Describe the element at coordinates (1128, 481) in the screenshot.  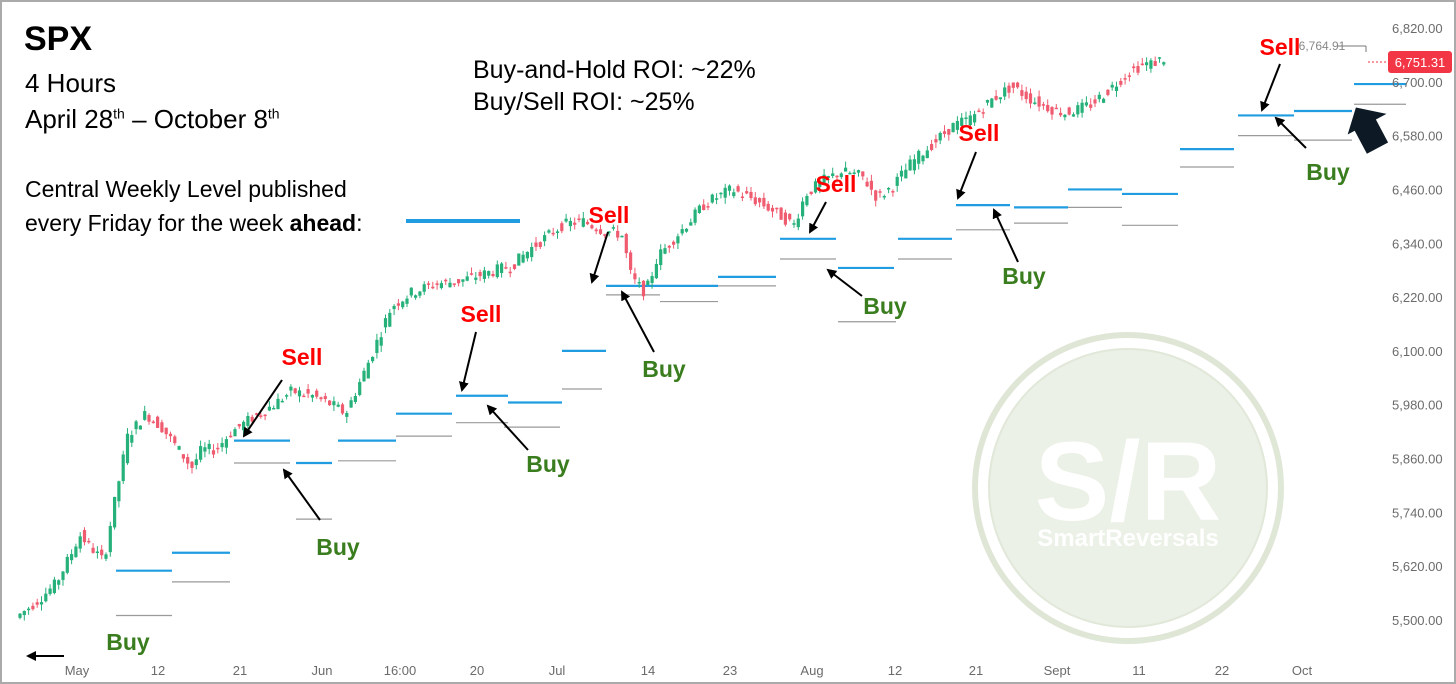
I see `watermark-text: S/R` at that location.